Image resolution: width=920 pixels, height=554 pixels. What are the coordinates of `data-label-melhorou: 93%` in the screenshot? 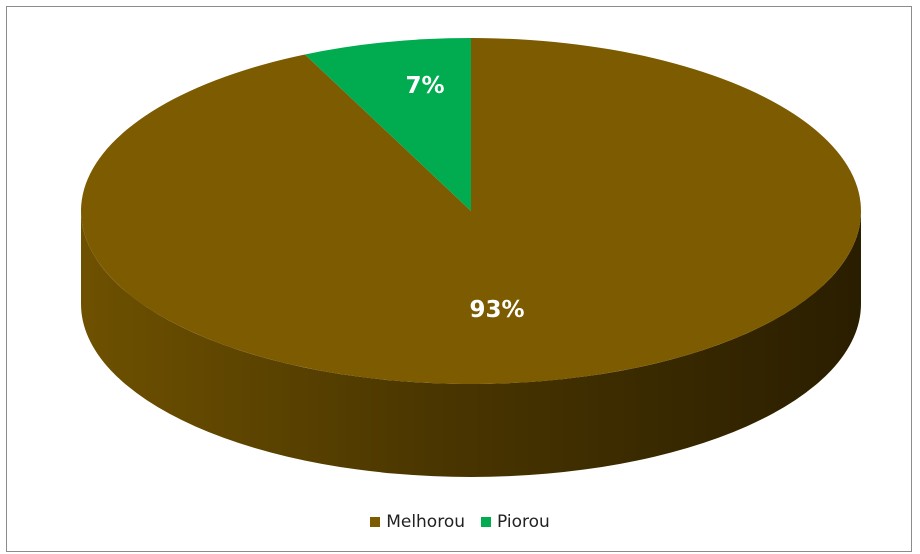 It's located at (496, 310).